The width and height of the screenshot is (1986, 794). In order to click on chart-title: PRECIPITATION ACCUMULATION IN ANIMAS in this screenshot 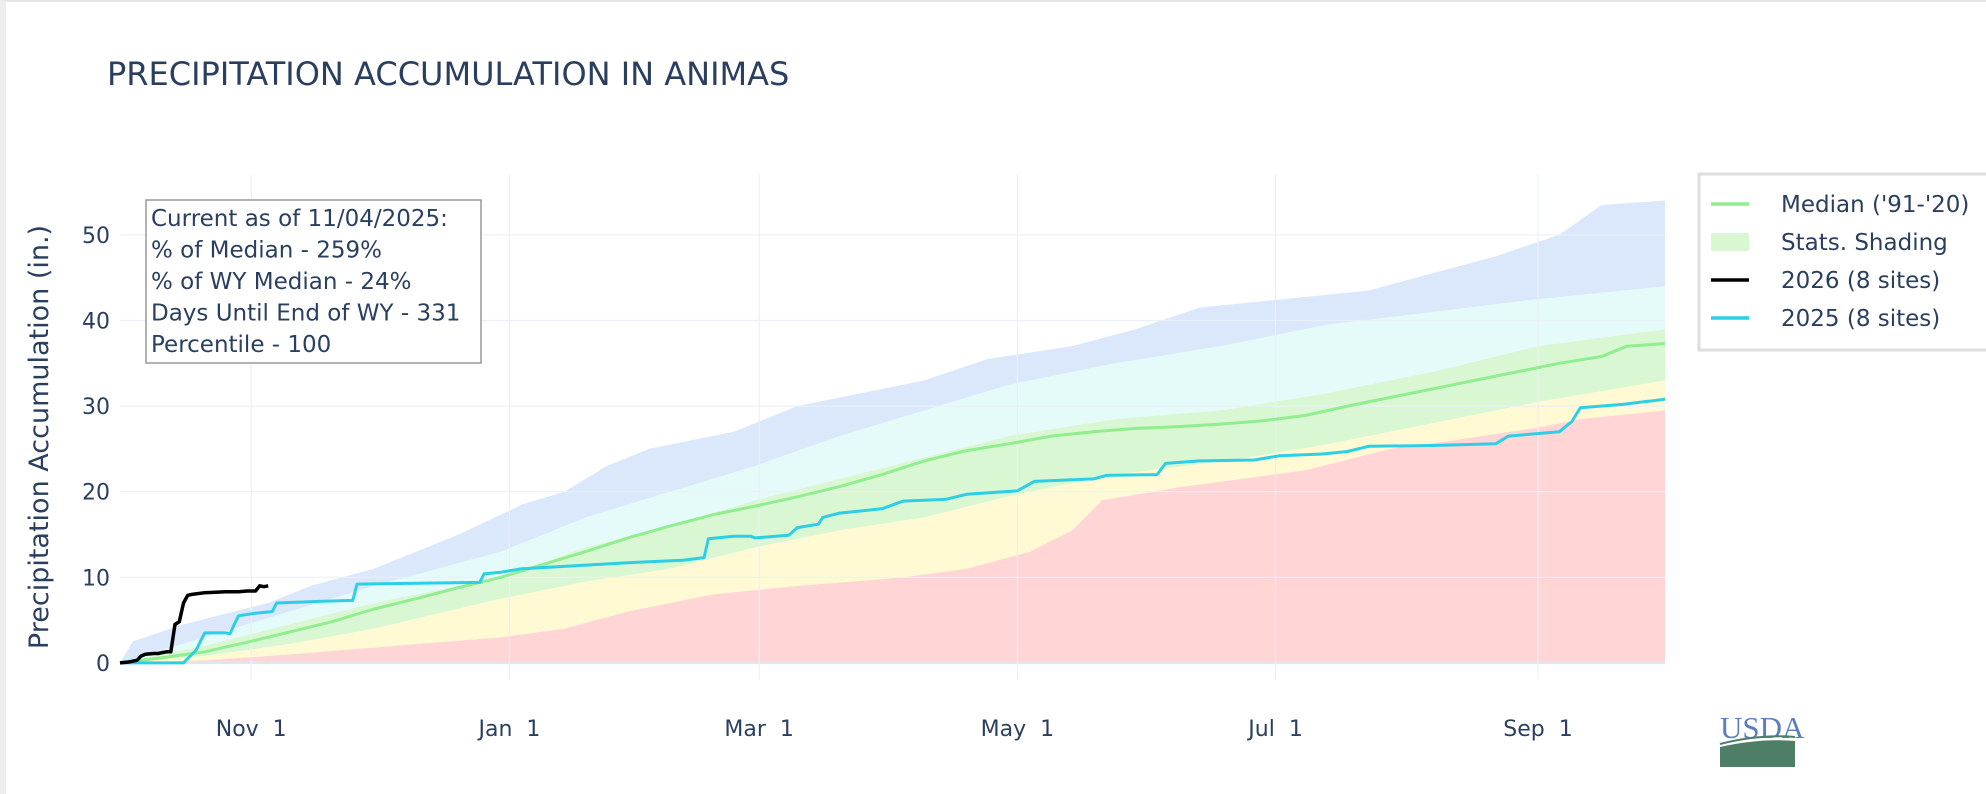, I will do `click(448, 74)`.